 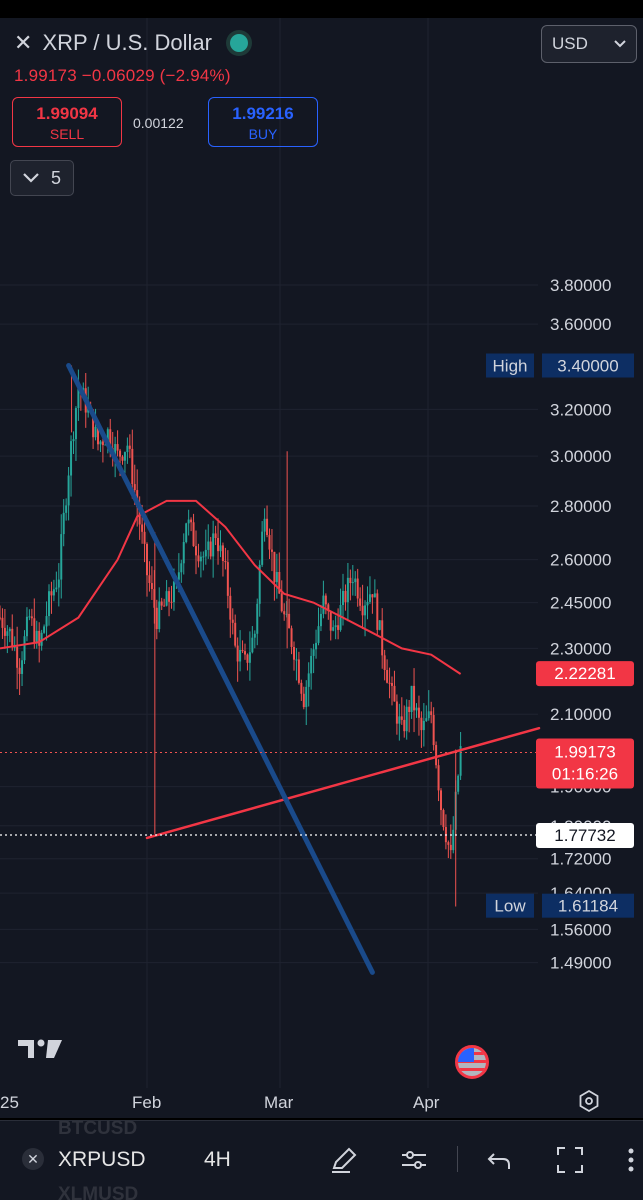 What do you see at coordinates (588, 905) in the screenshot?
I see `low-price-box` at bounding box center [588, 905].